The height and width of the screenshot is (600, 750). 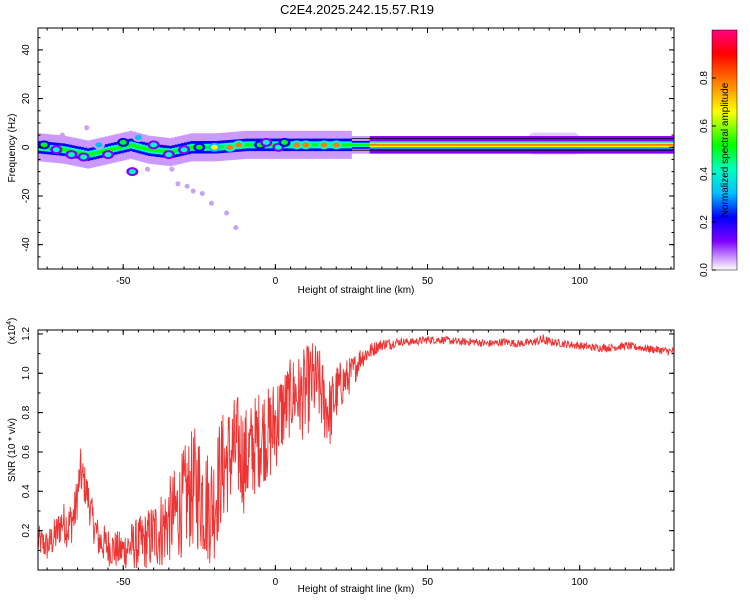 I want to click on heatmap-x-axis-label: Height of straight line (km), so click(x=356, y=290).